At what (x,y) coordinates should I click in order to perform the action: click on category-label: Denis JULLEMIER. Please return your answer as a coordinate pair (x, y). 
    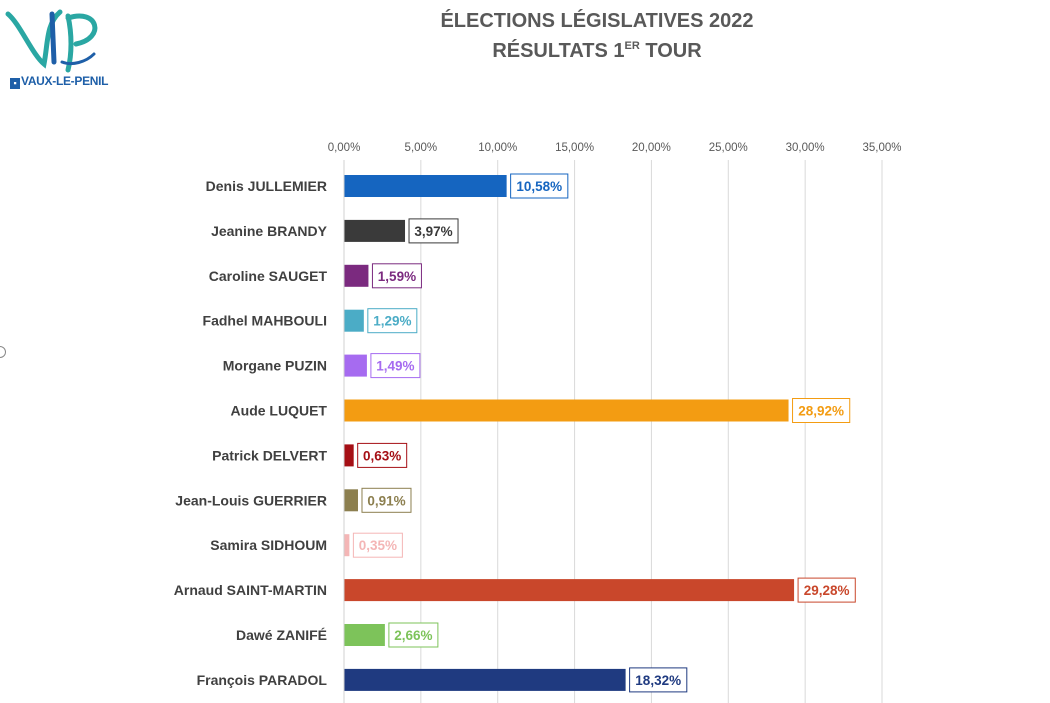
    Looking at the image, I should click on (266, 186).